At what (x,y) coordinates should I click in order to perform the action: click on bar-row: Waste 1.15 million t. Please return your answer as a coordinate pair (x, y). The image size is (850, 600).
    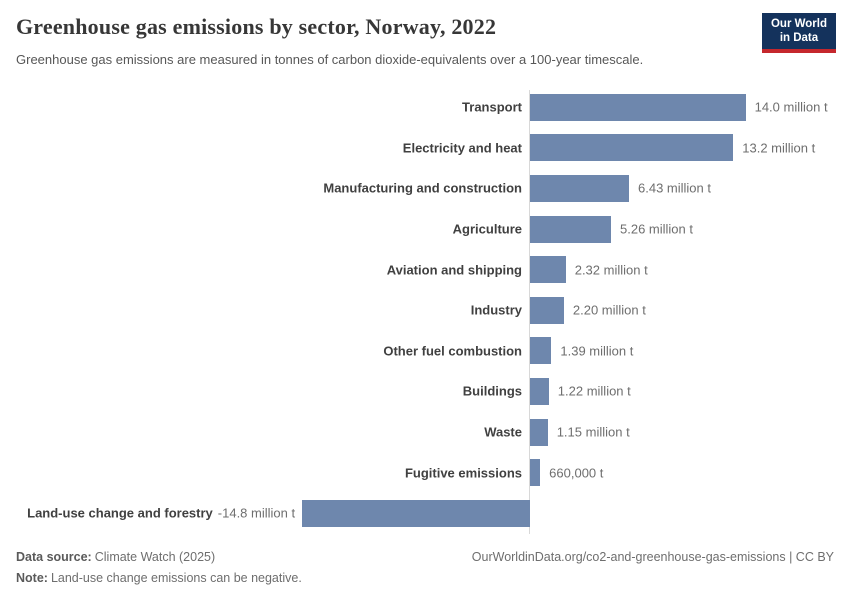
    Looking at the image, I should click on (425, 432).